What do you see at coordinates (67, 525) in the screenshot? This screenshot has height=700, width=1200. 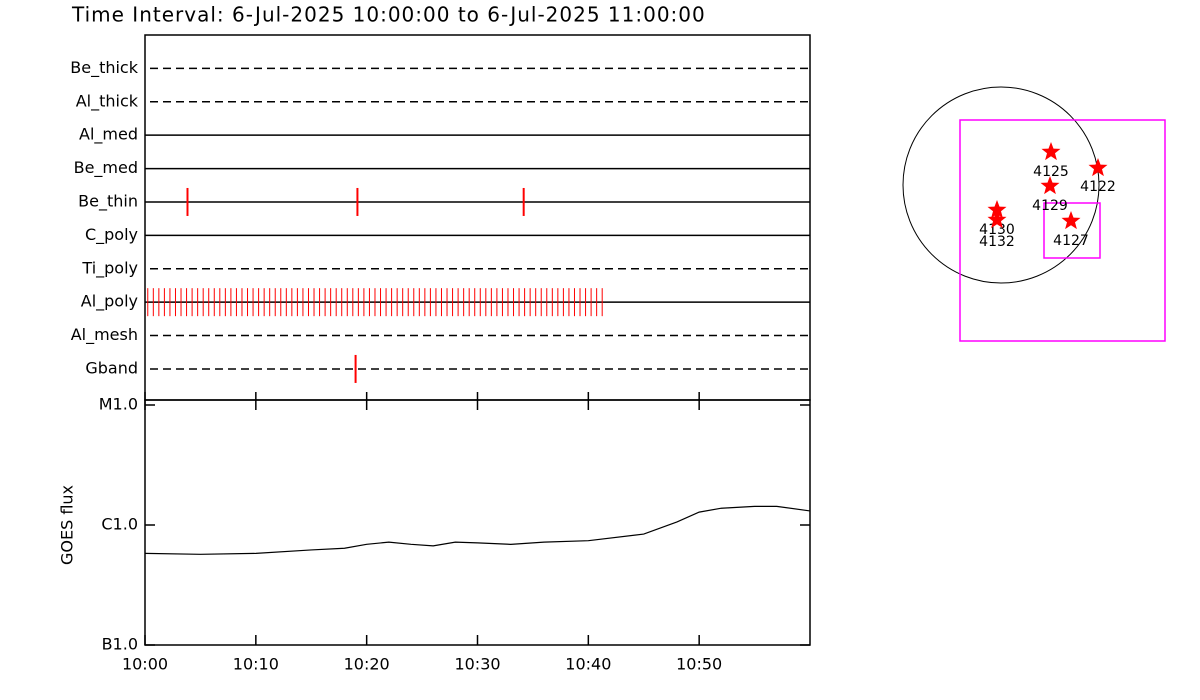 I see `y-axis-label: GOES flux` at bounding box center [67, 525].